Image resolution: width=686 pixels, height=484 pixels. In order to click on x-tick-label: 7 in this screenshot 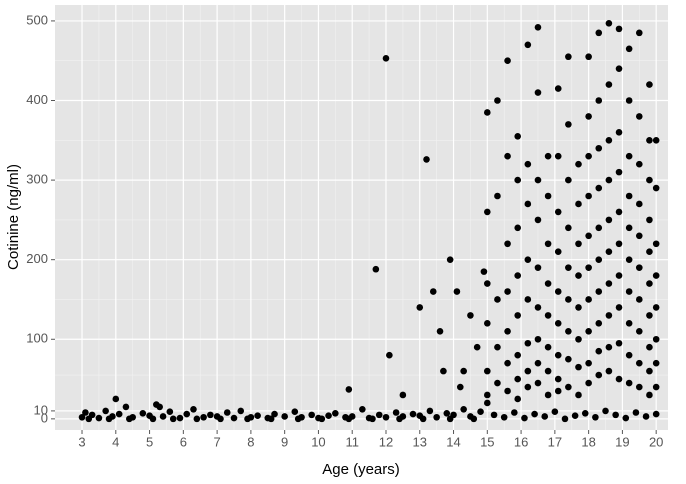, I will do `click(216, 441)`.